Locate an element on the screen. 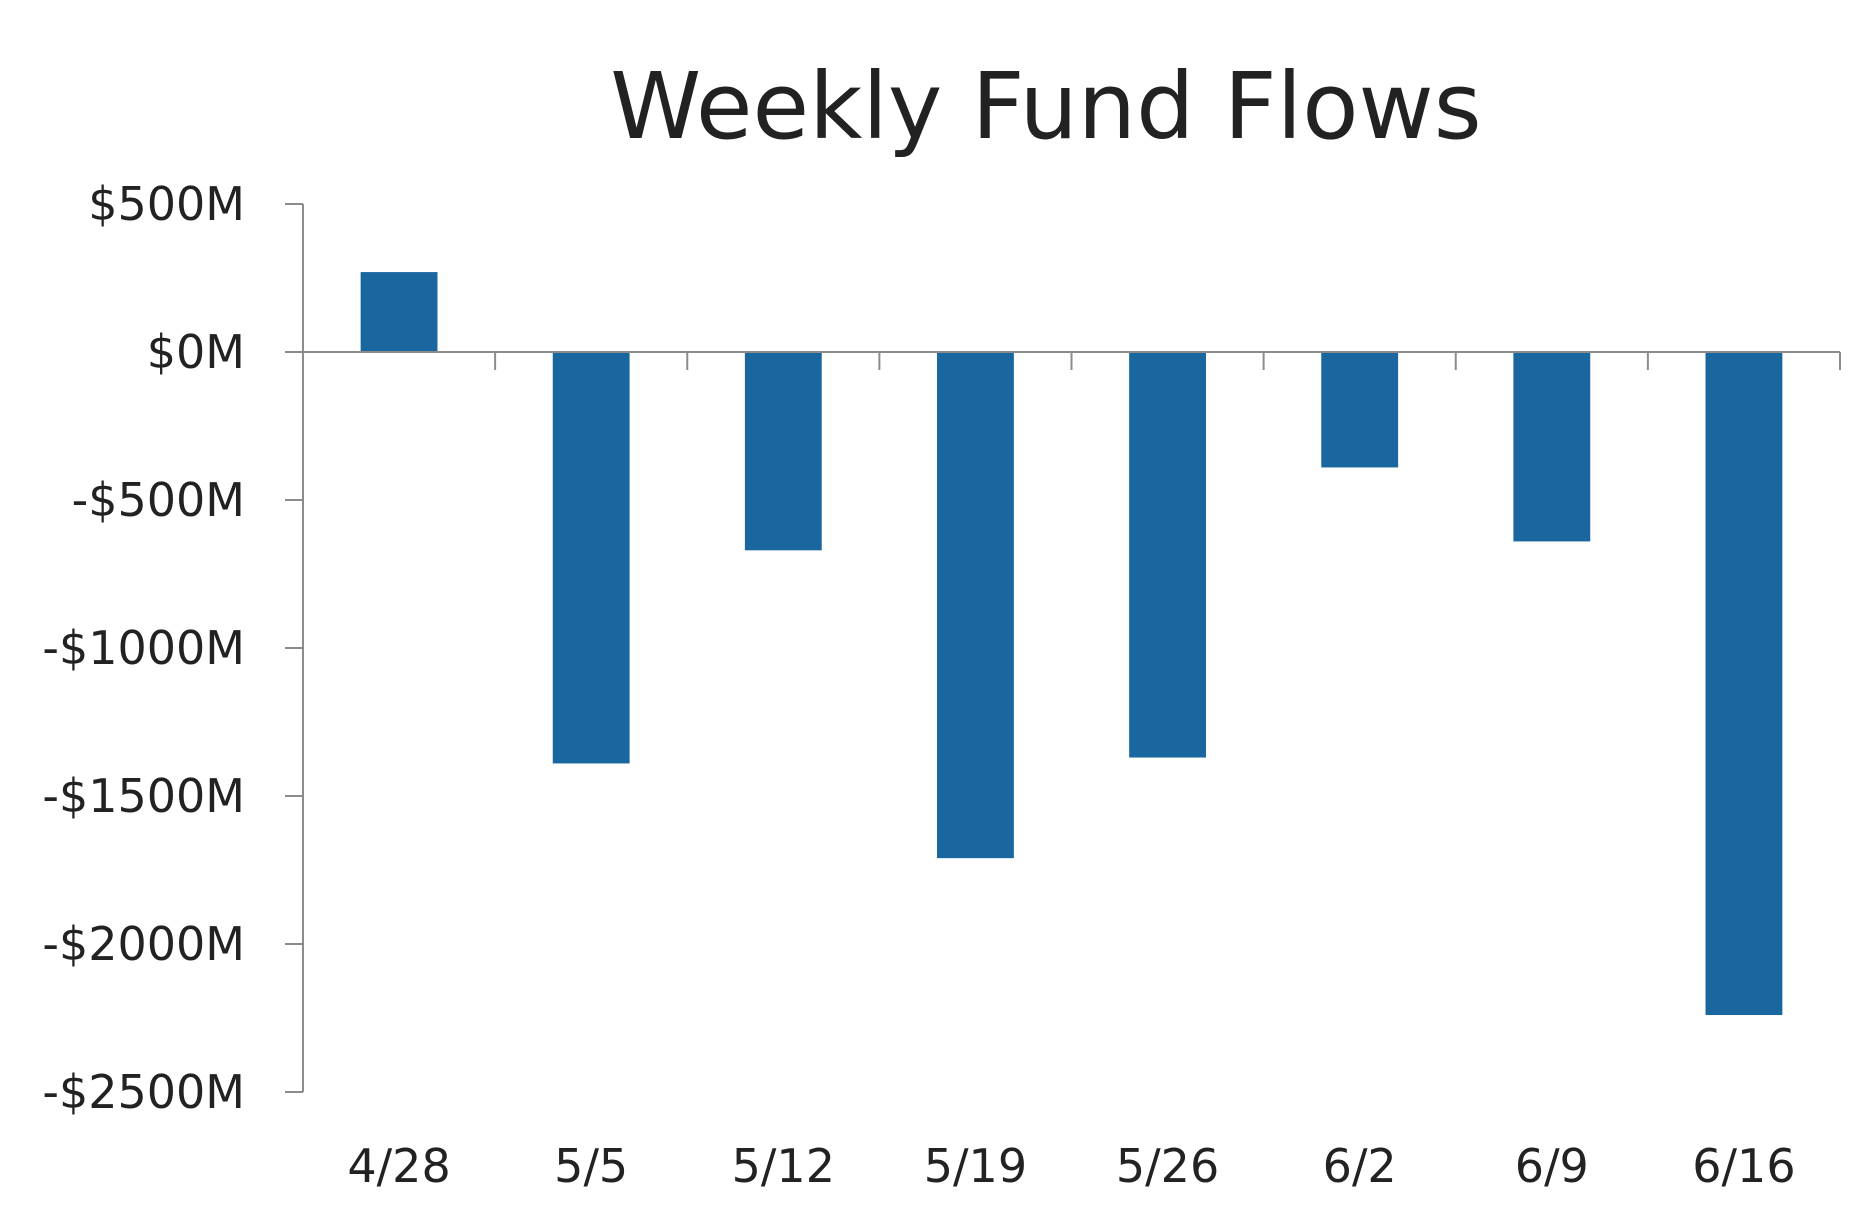 This screenshot has width=1851, height=1210. chart-title: Weekly Fund Flows is located at coordinates (1045, 106).